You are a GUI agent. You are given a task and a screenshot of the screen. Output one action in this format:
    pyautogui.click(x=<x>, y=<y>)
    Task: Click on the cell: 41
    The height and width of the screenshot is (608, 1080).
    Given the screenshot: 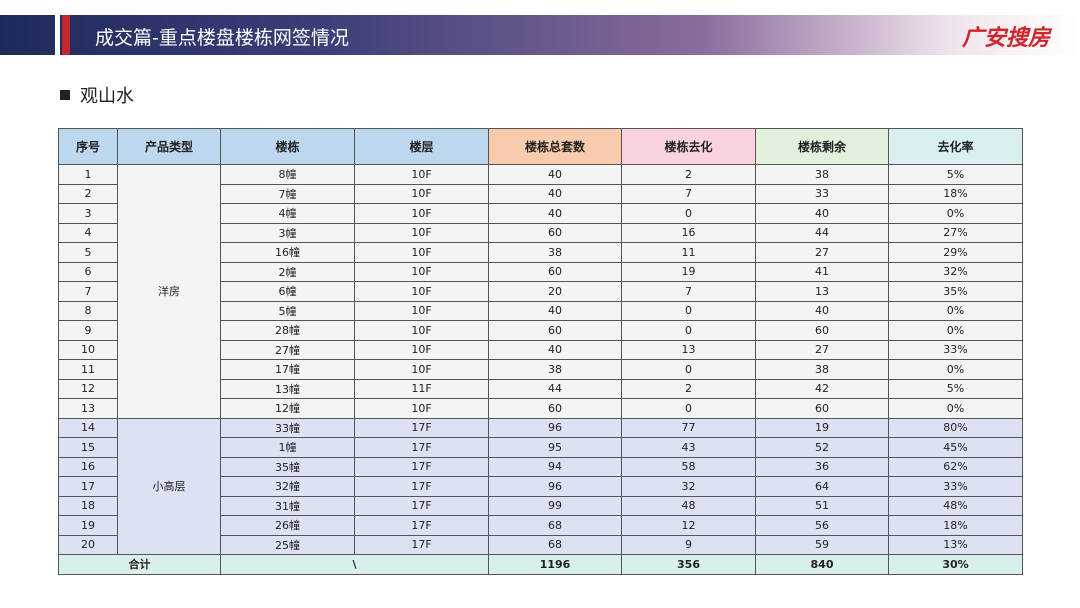 What is the action you would take?
    pyautogui.click(x=822, y=271)
    